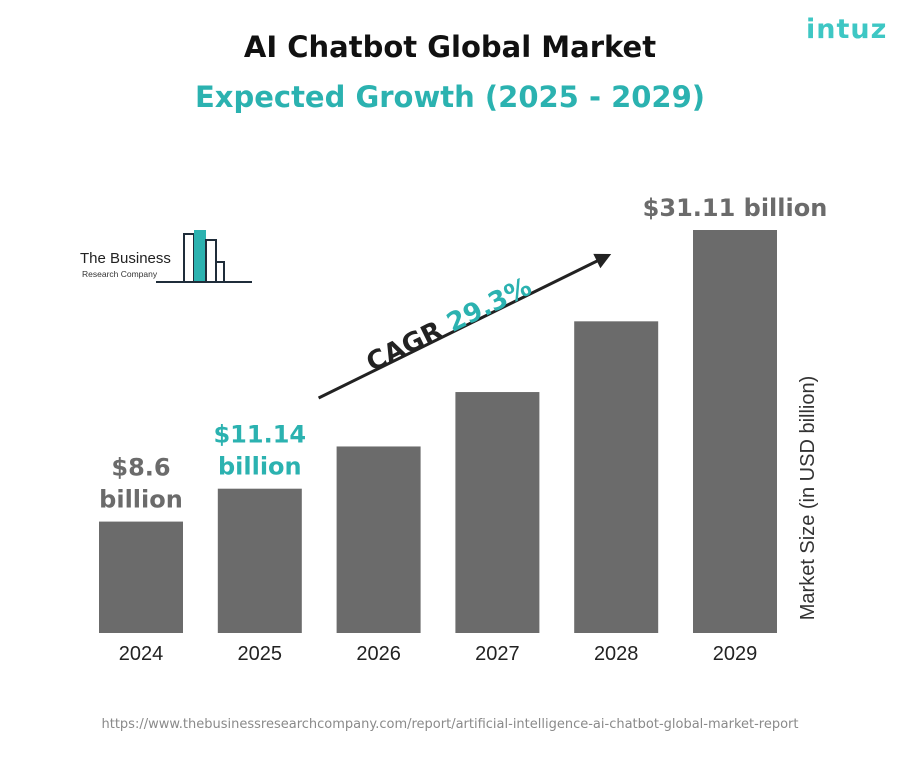 Image resolution: width=900 pixels, height=772 pixels. Describe the element at coordinates (204, 256) in the screenshot. I see `building-bars-icon` at that location.